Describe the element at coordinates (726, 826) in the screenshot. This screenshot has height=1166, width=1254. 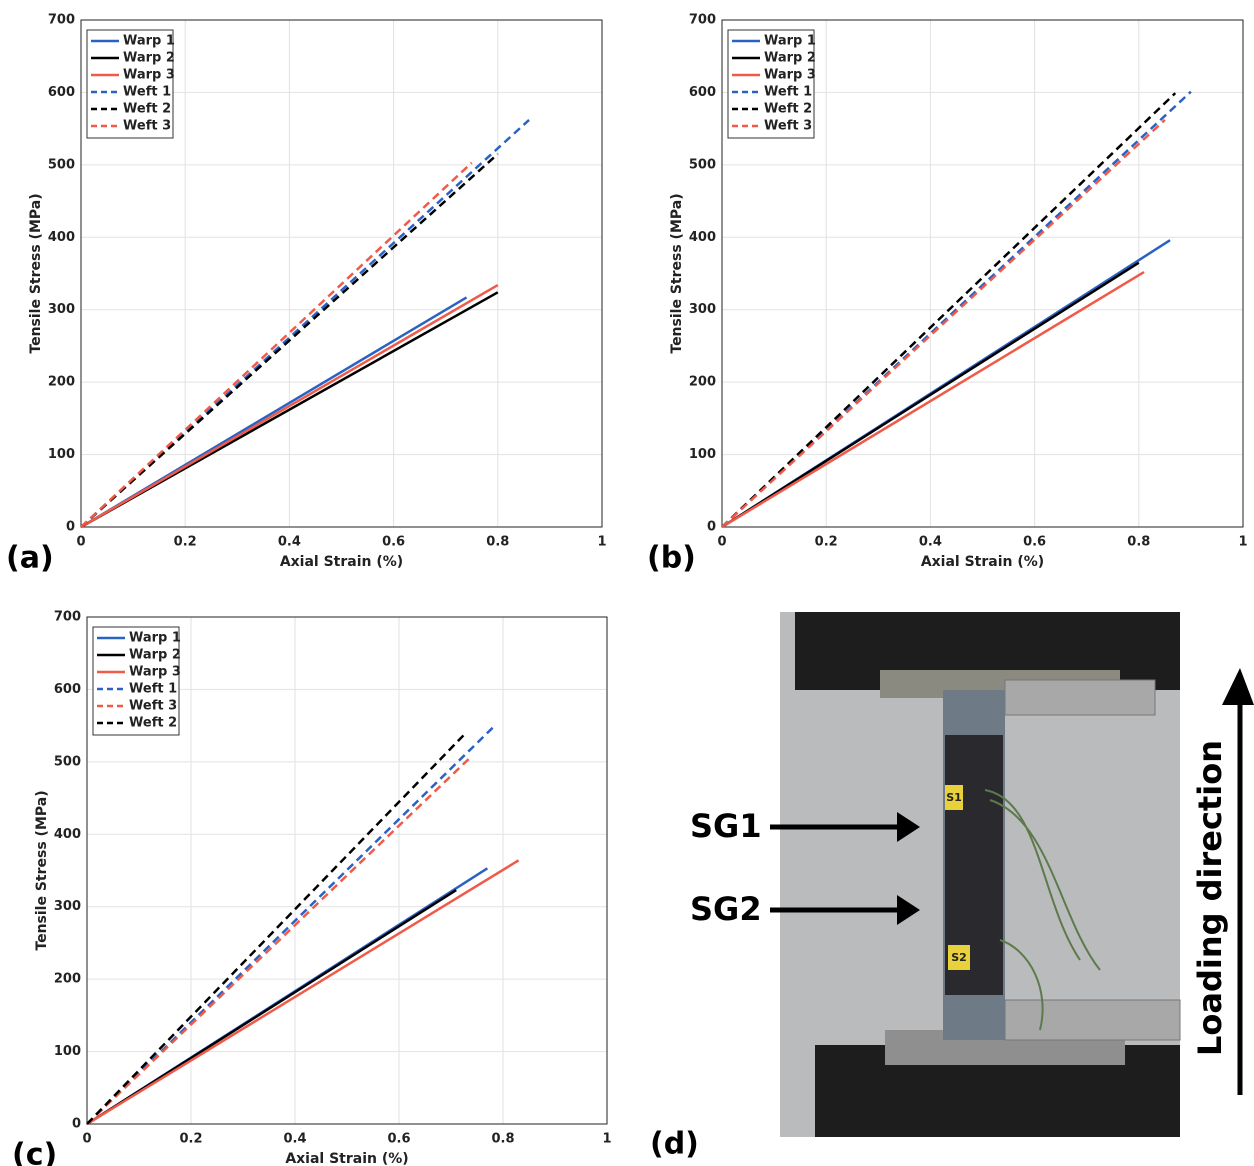
I see `label: SG1` at that location.